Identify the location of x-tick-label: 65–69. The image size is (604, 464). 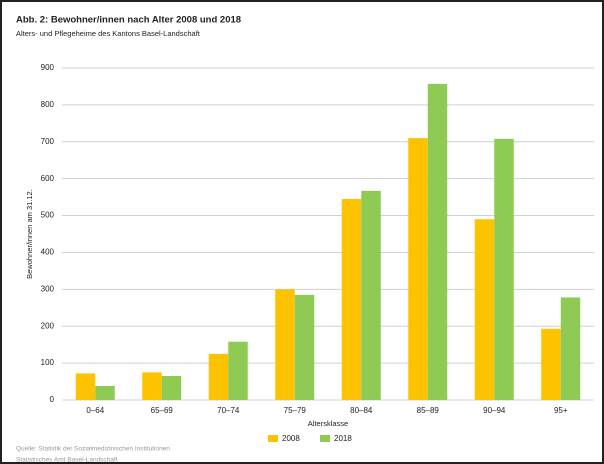
(162, 410).